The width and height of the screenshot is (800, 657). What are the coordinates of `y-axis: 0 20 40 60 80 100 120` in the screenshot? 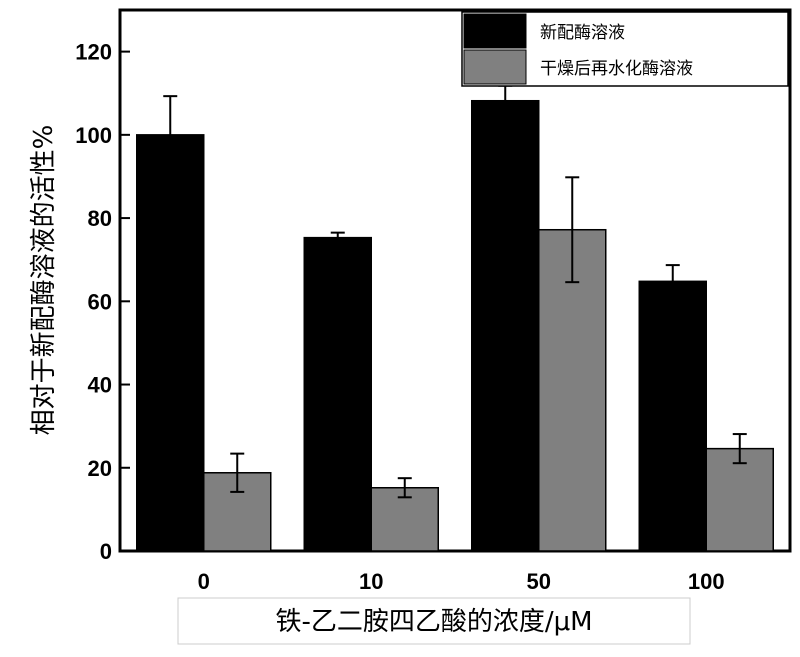 It's located at (102, 302).